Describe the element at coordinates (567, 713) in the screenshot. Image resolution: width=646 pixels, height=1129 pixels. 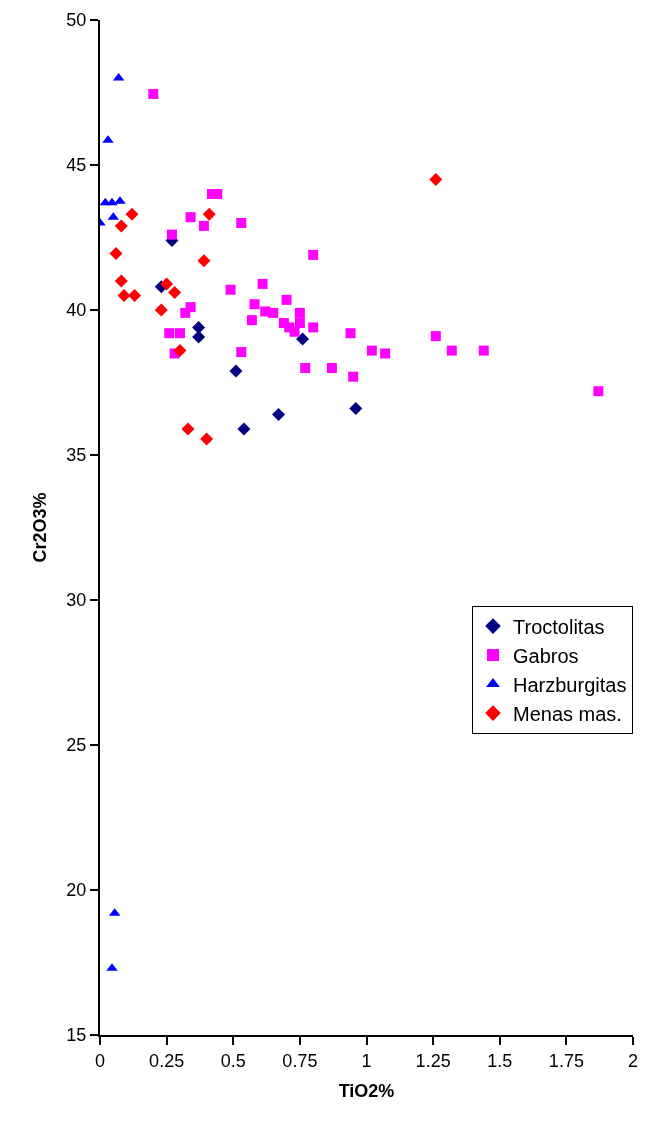
I see `legend-label: Menas mas.` at that location.